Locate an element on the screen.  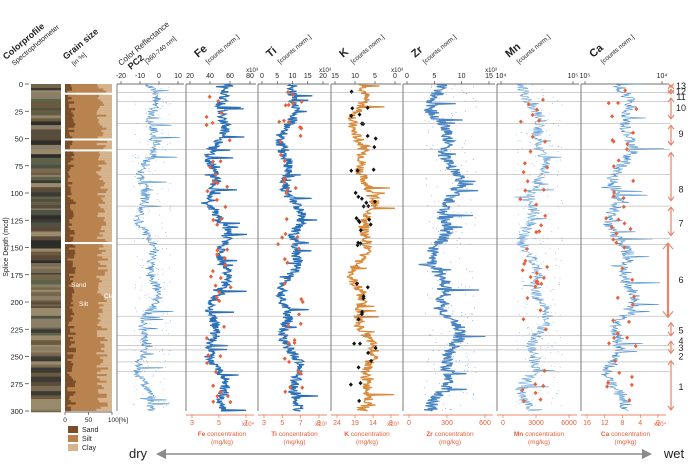
zr-bottom-label-text: concentration is located at coordinates (453, 434).